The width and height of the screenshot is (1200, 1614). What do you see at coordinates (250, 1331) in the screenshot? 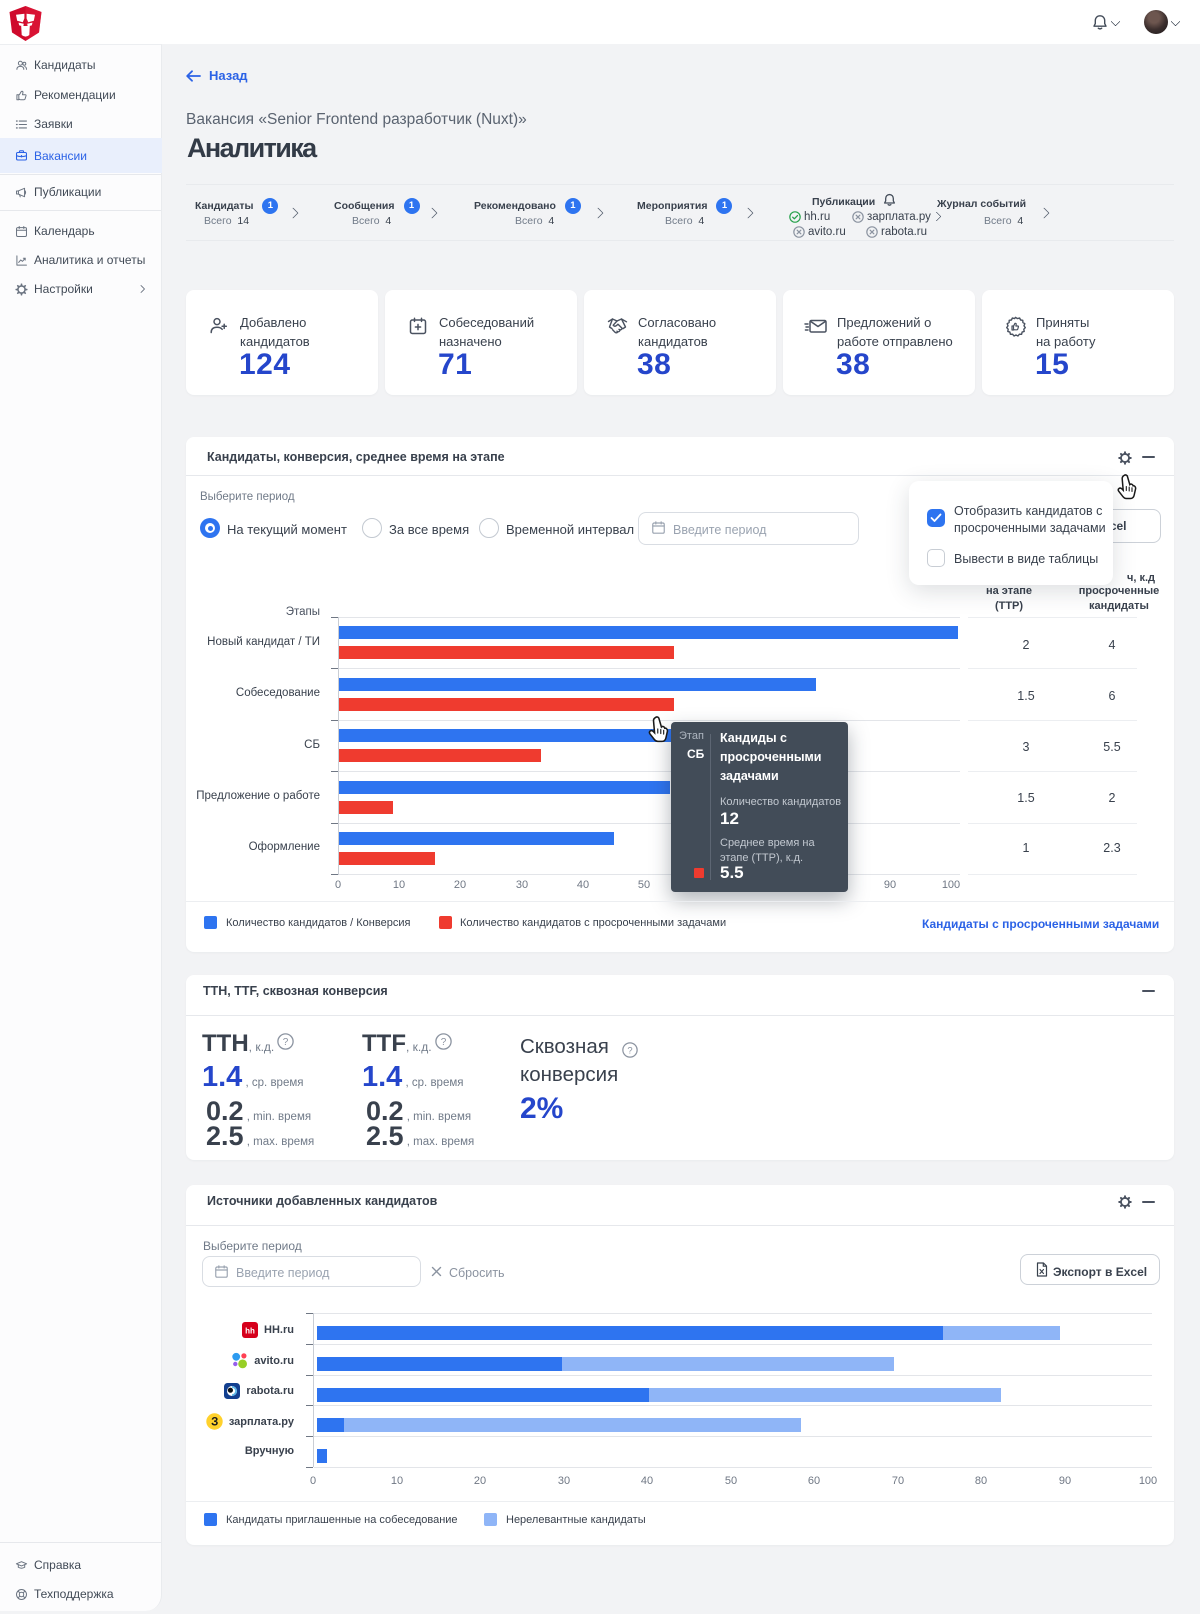
I see `svg-text: hh` at bounding box center [250, 1331].